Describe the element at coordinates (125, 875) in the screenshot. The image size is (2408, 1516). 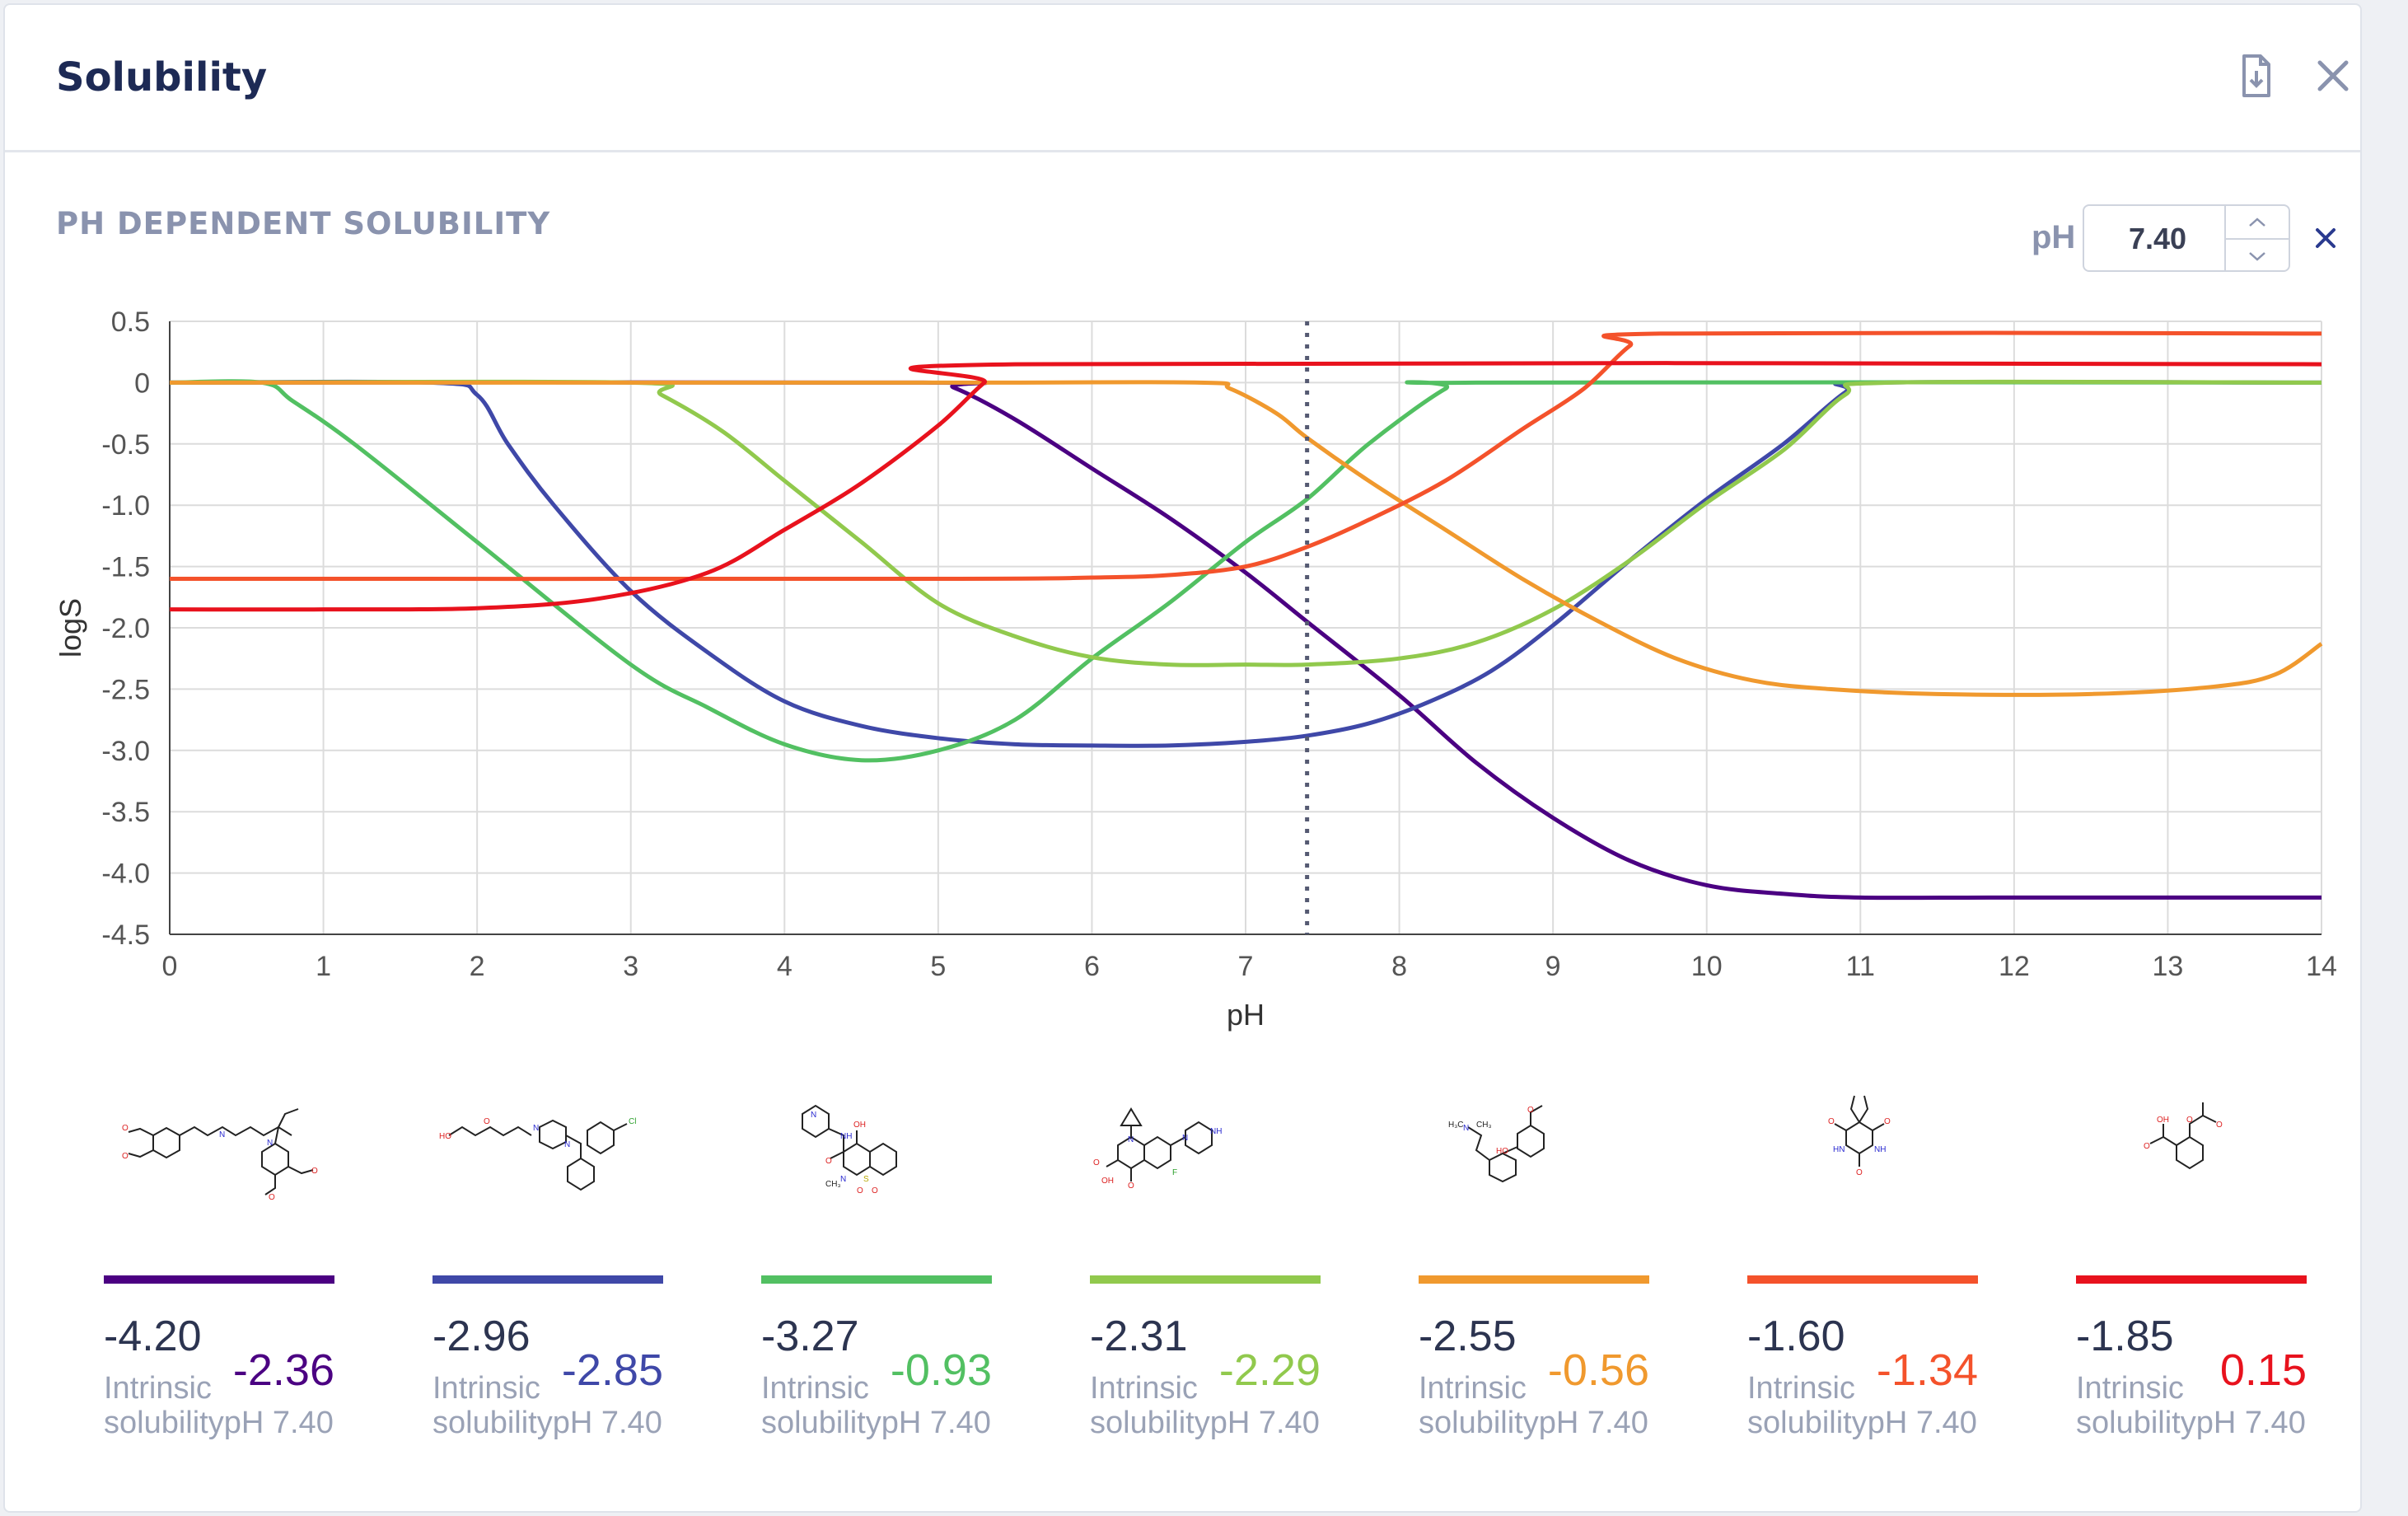
I see `y-tick-label: -4.0` at that location.